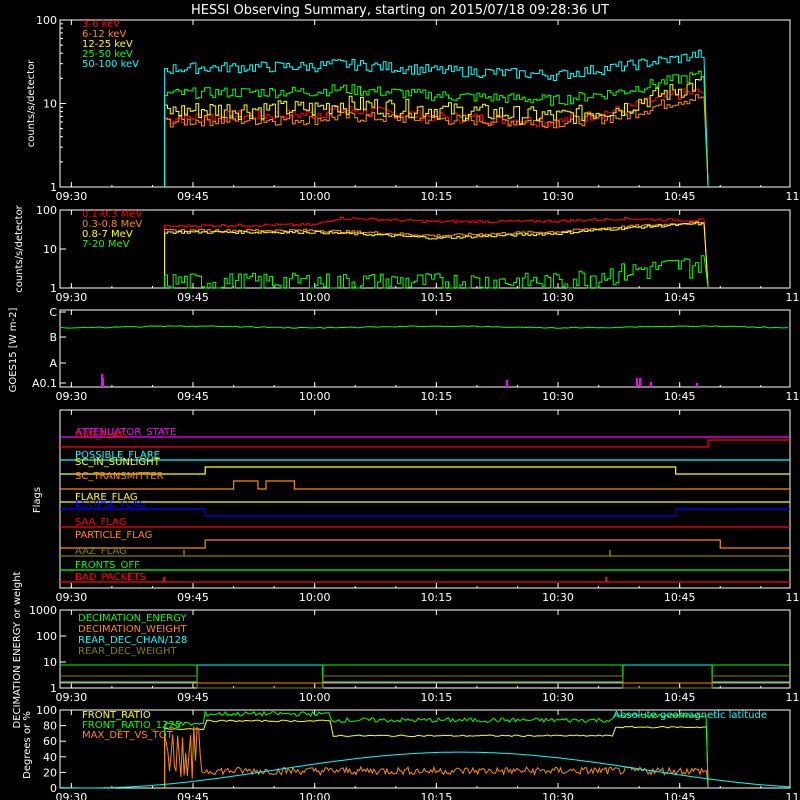  I want to click on flag-label: GAP_FLAG, so click(101, 435).